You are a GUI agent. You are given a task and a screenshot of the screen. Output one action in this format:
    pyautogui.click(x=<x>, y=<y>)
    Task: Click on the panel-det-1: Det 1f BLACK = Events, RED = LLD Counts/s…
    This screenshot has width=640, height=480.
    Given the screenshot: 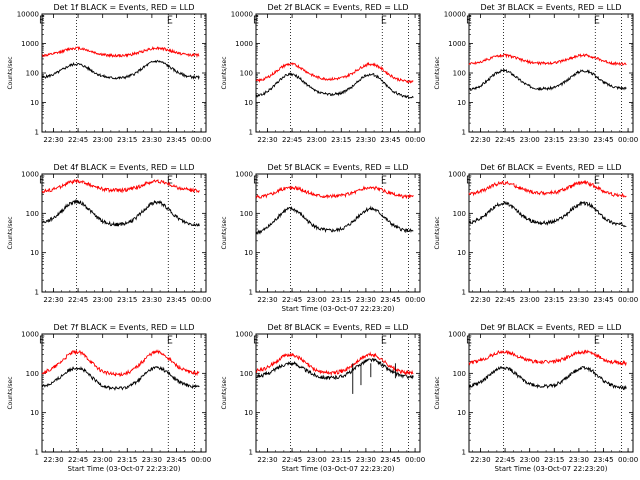 What is the action you would take?
    pyautogui.click(x=109, y=73)
    